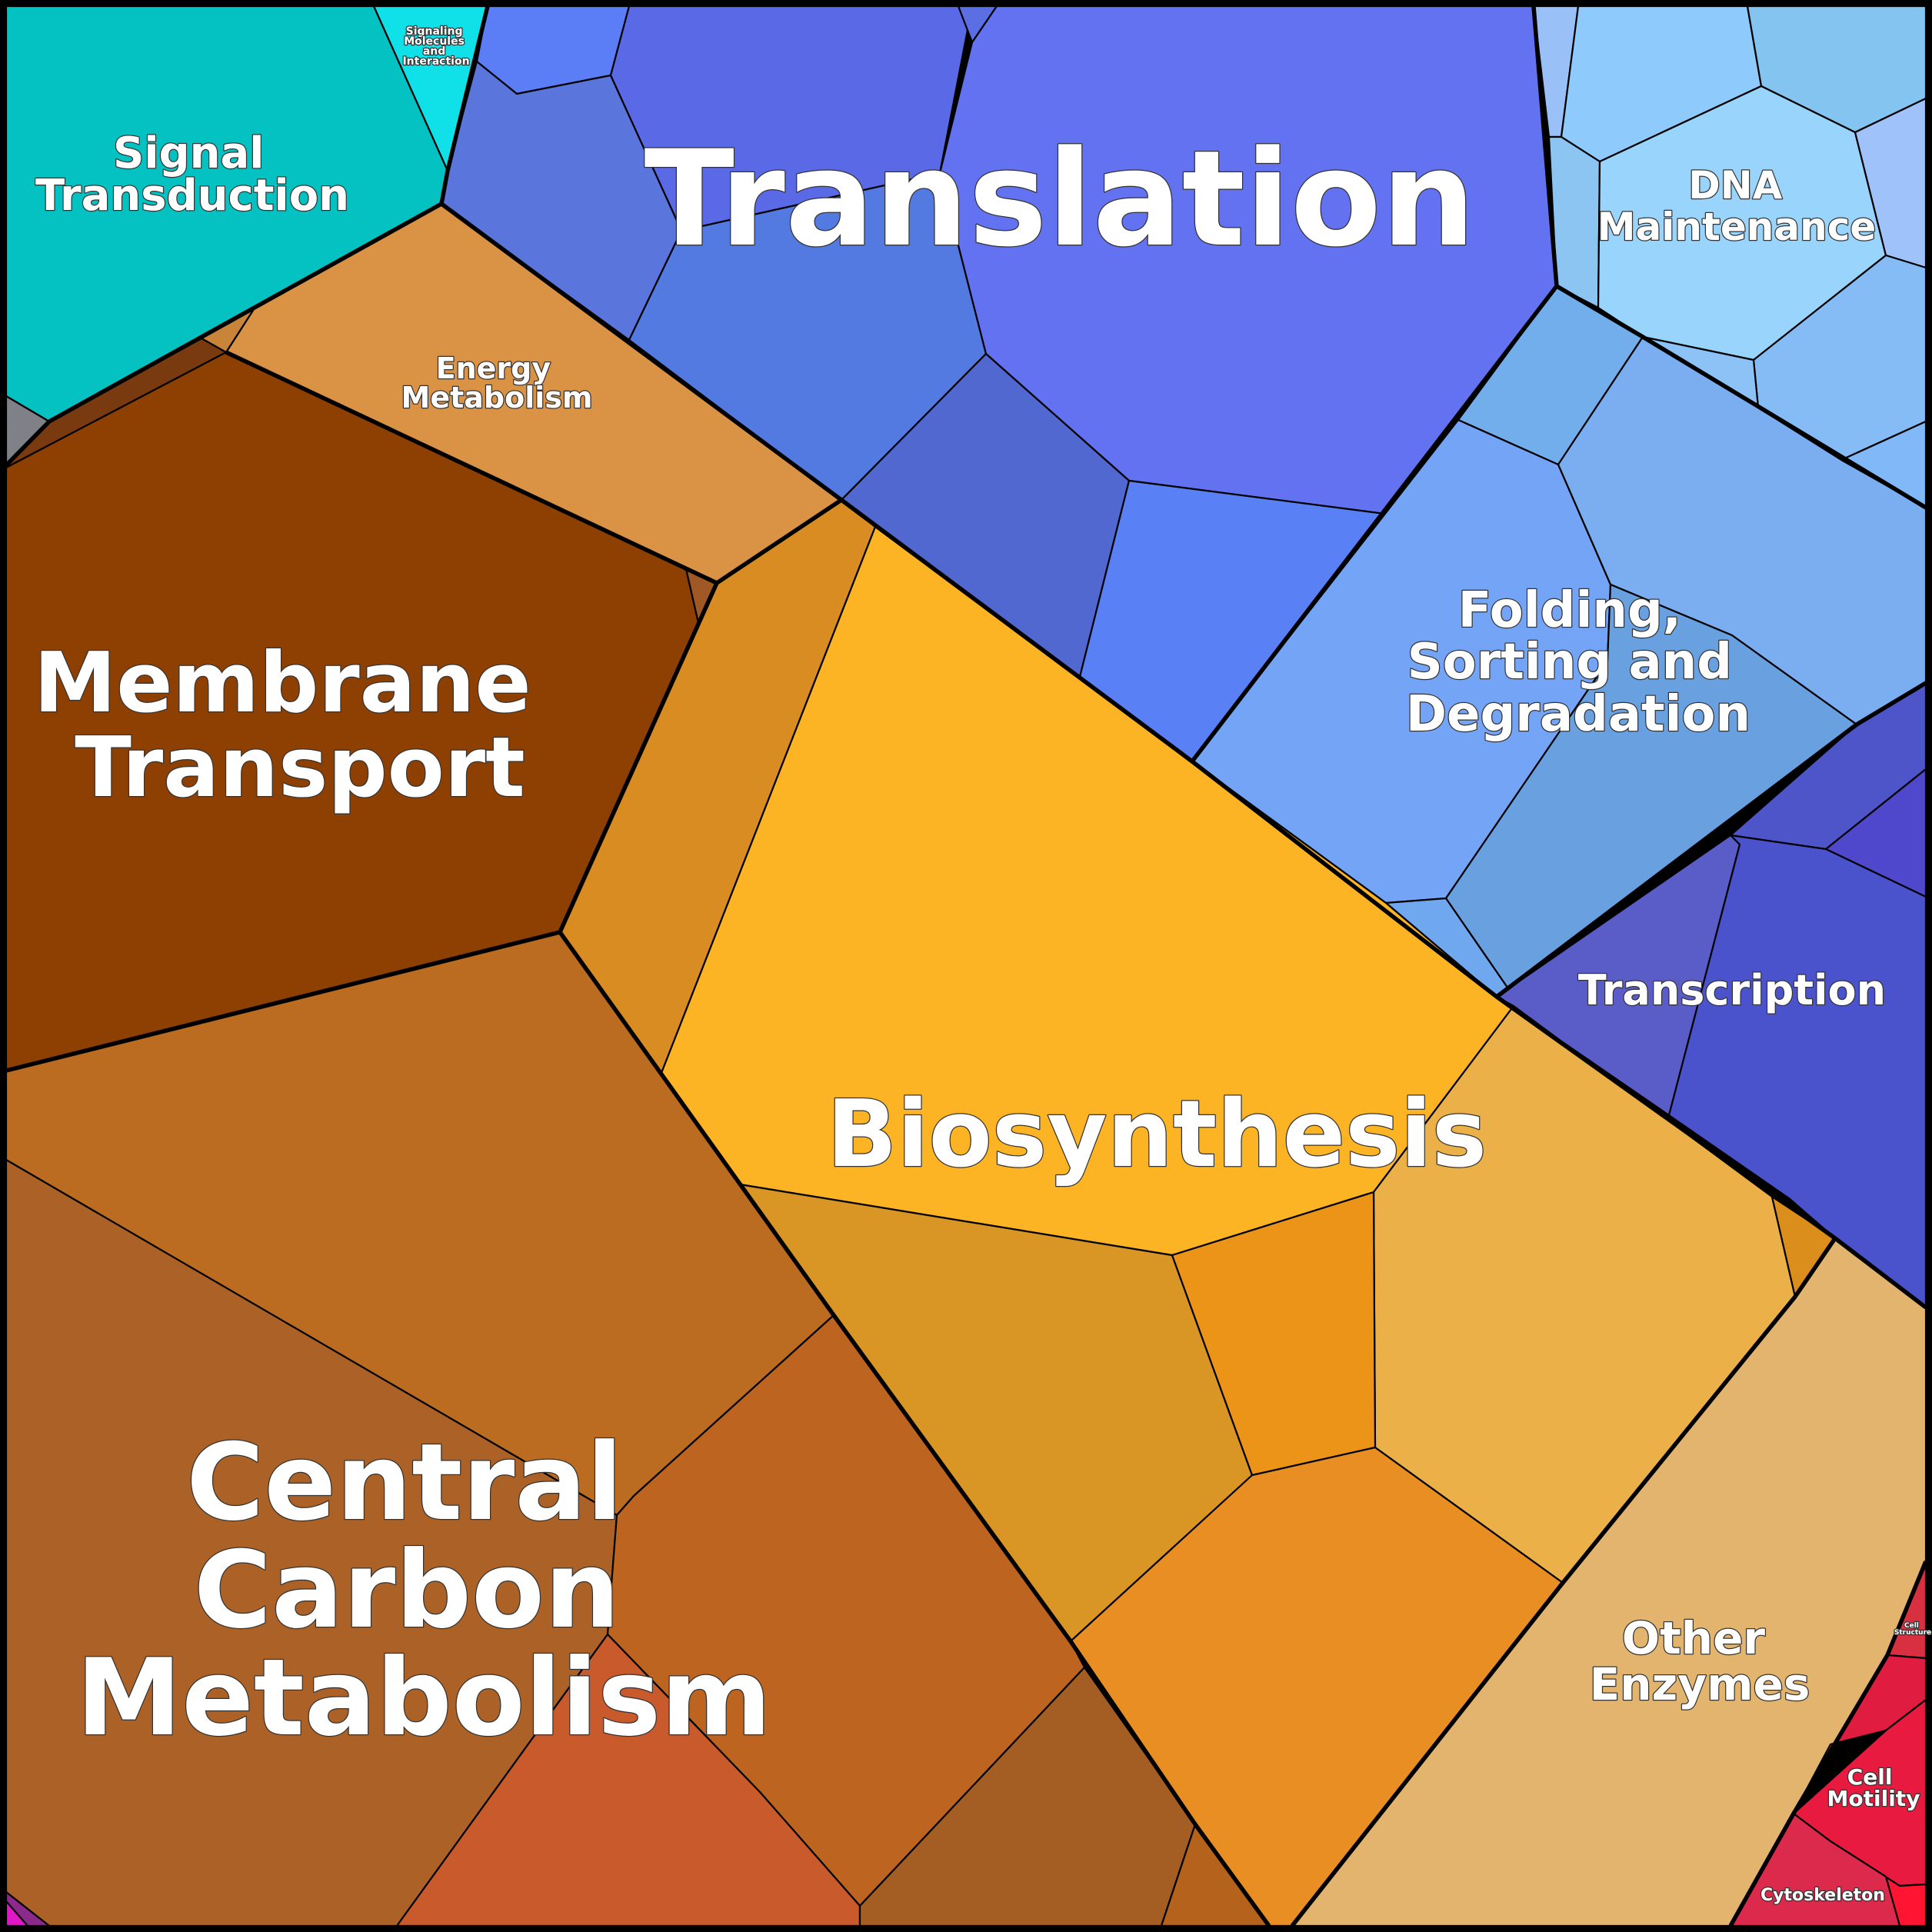  What do you see at coordinates (1741, 397) in the screenshot?
I see `border-dna-folding` at bounding box center [1741, 397].